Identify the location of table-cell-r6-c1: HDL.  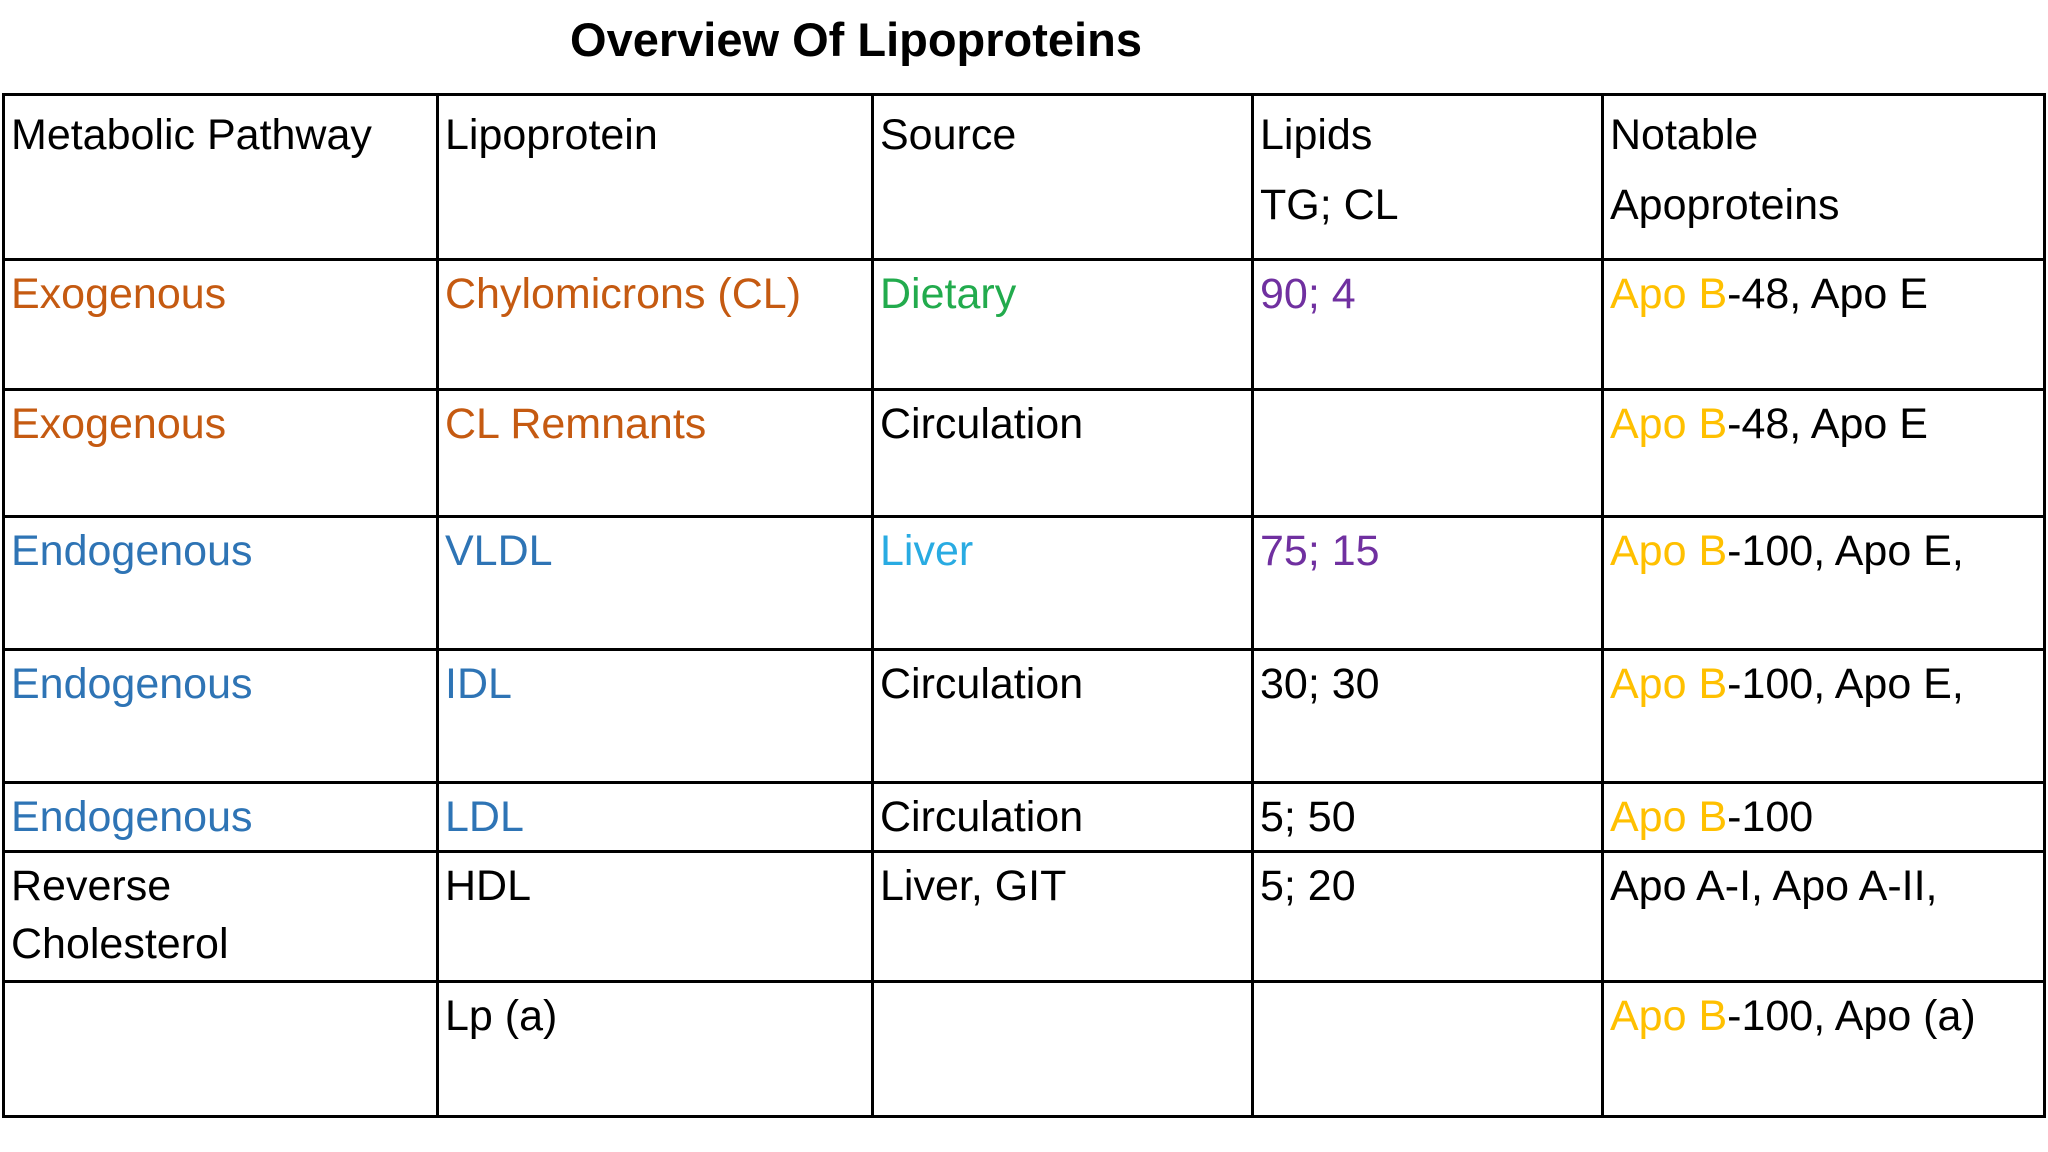
(655, 916).